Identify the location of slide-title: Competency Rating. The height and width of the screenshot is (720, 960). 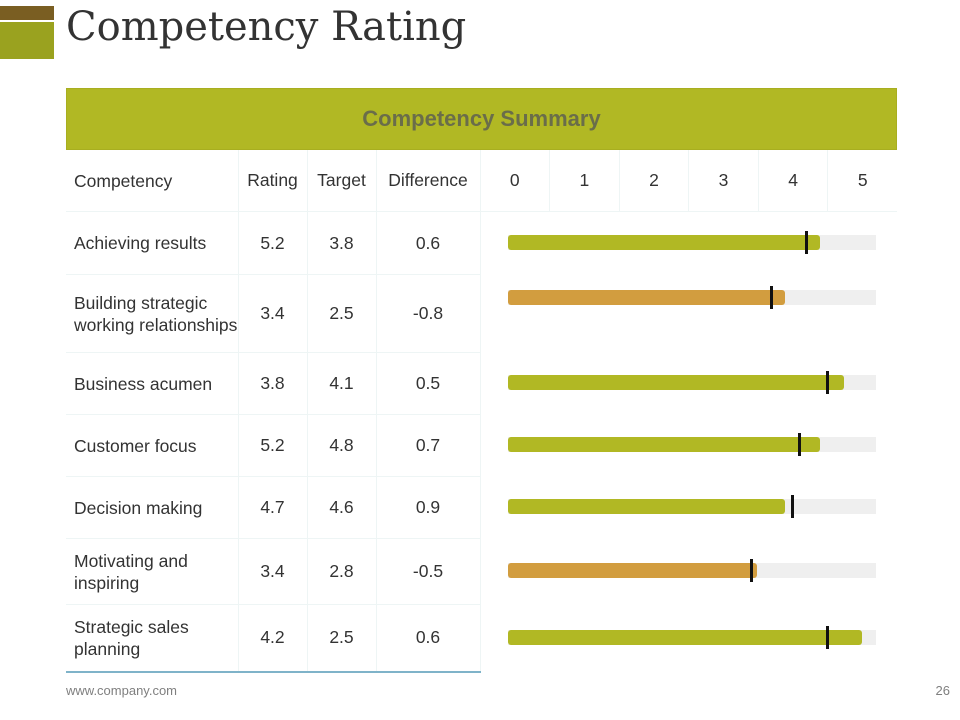
(266, 27).